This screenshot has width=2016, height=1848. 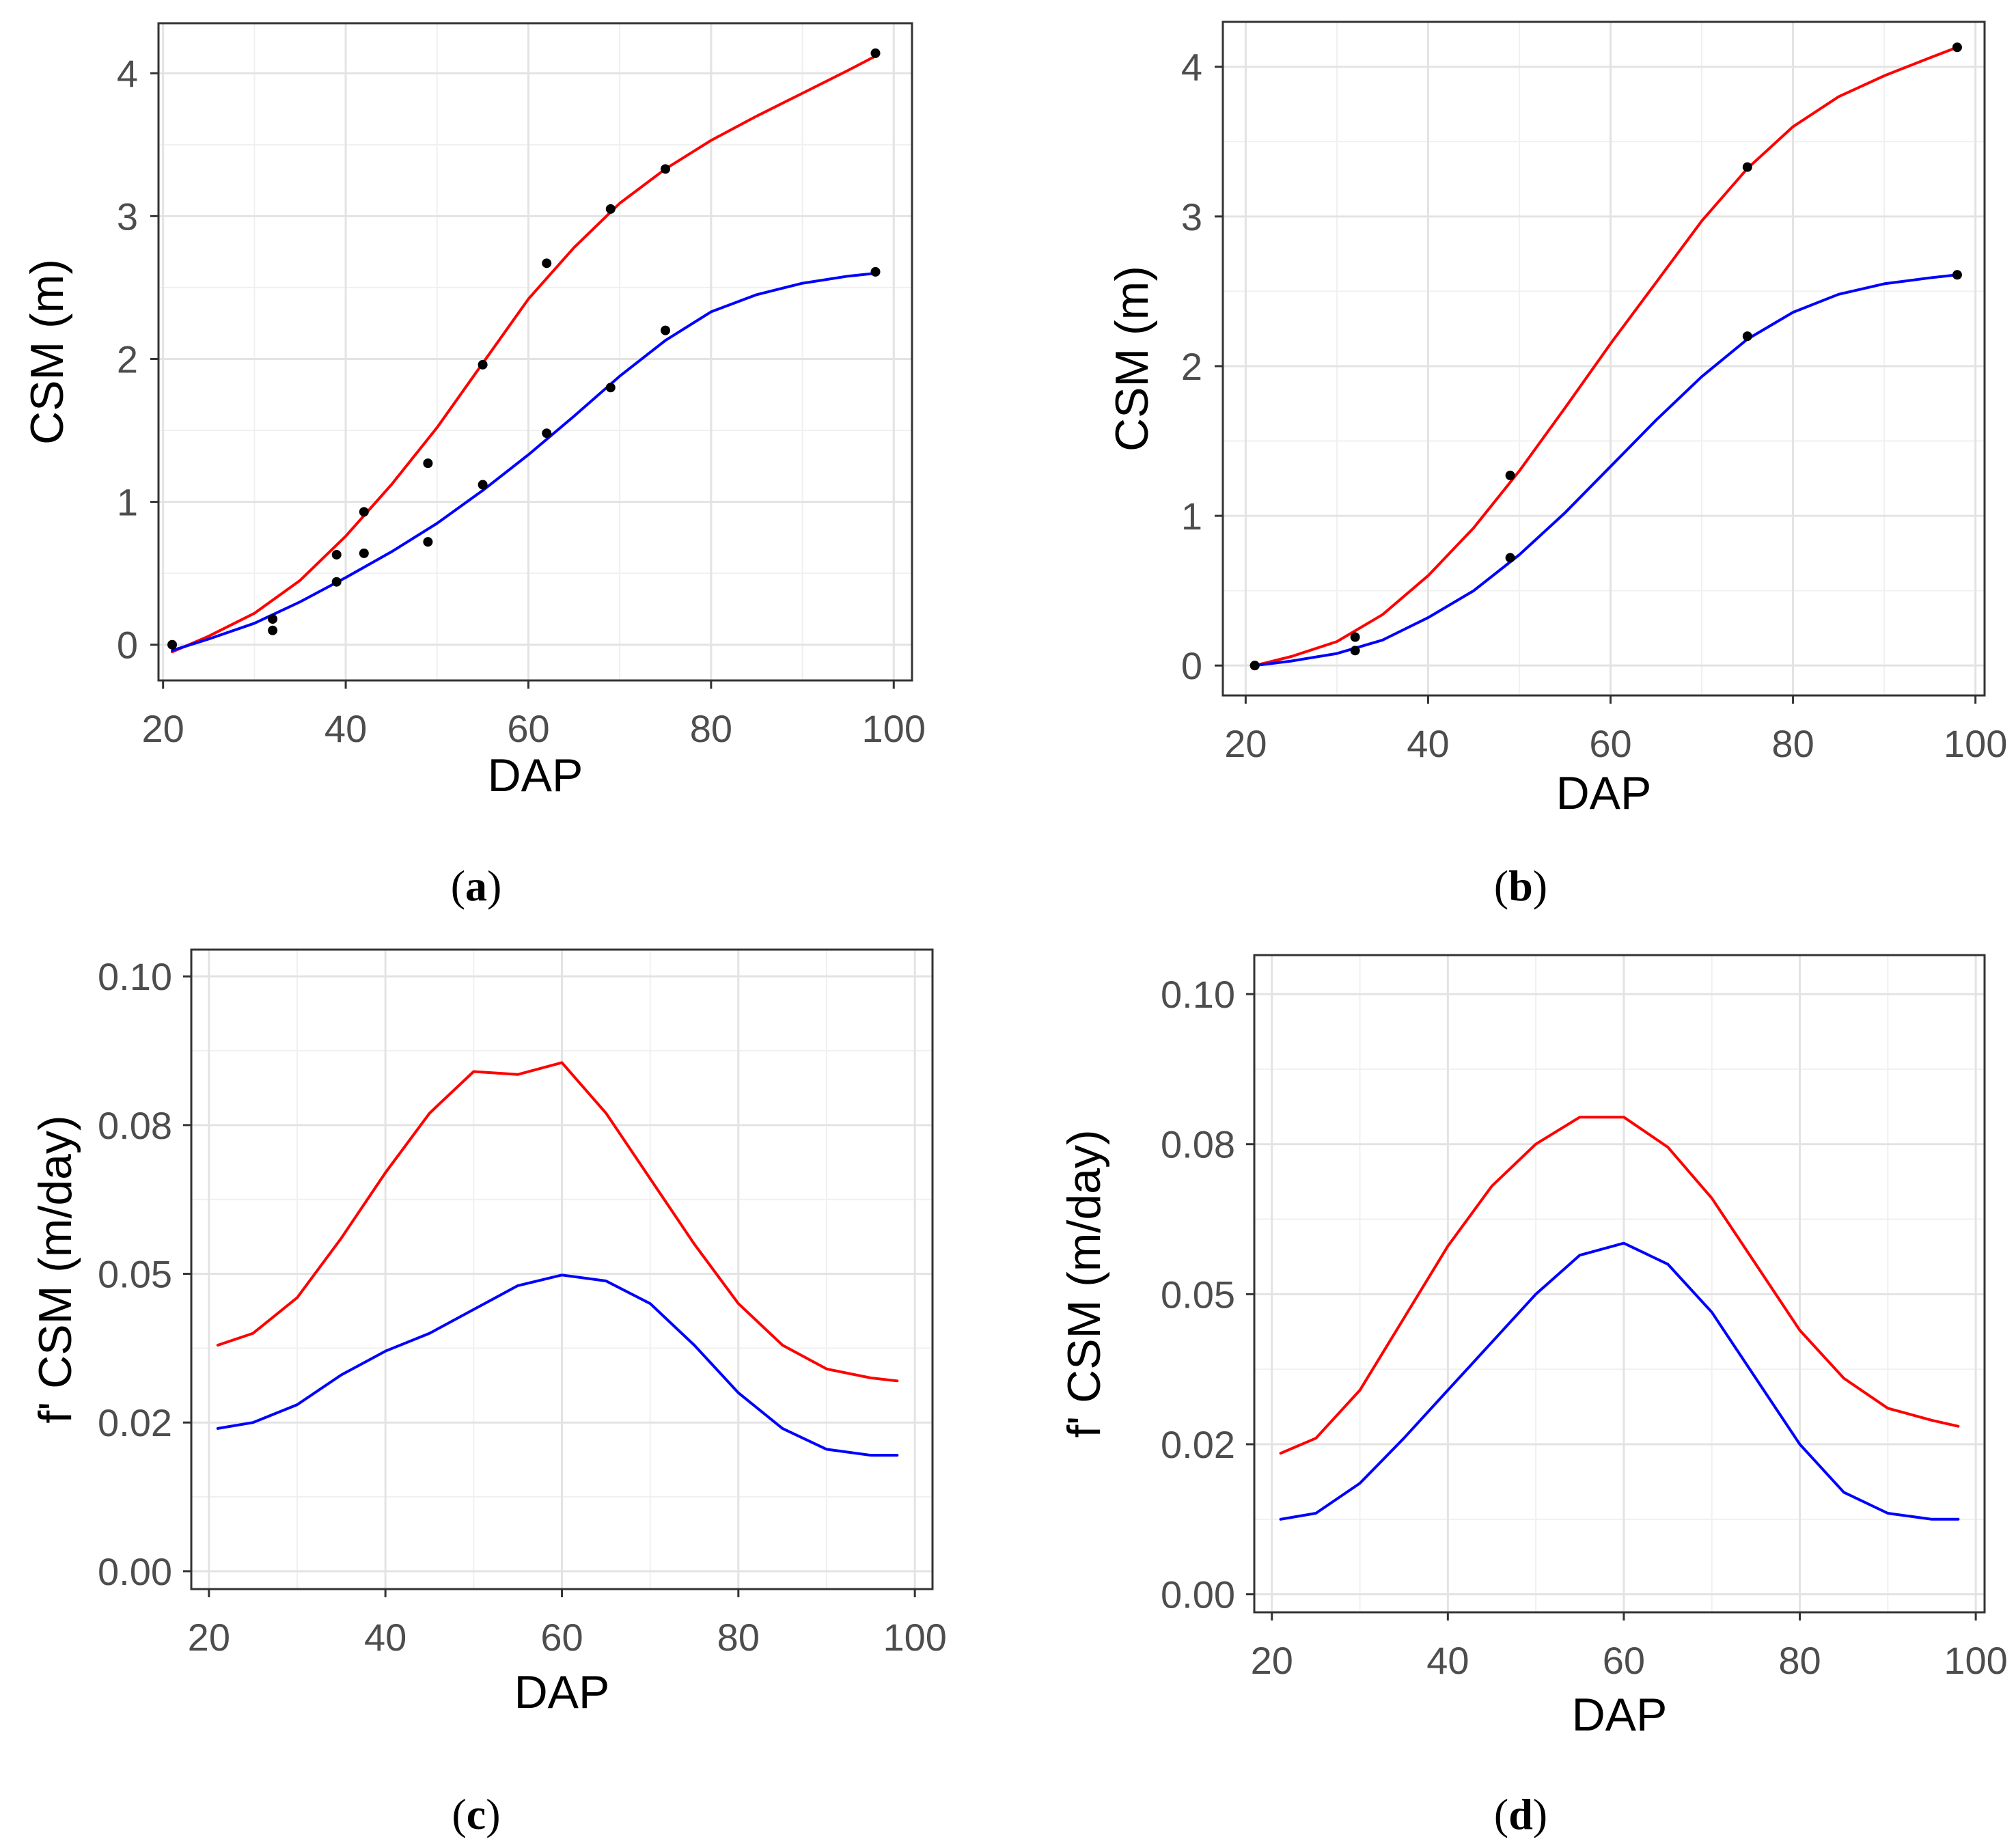 I want to click on panel-caption: (b), so click(x=1520, y=886).